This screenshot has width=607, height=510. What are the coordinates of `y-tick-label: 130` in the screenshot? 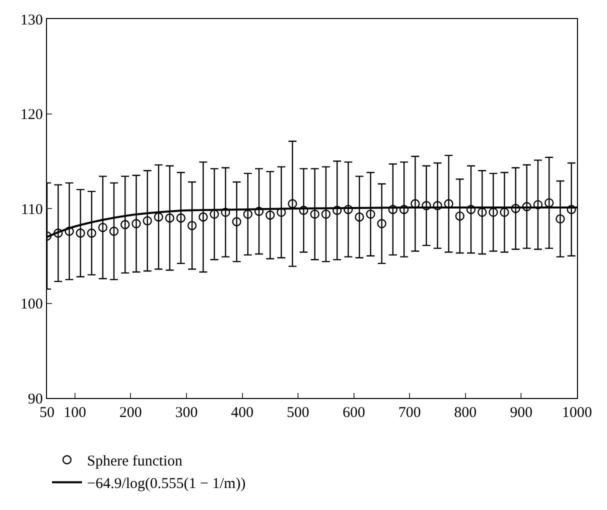 It's located at (31, 20).